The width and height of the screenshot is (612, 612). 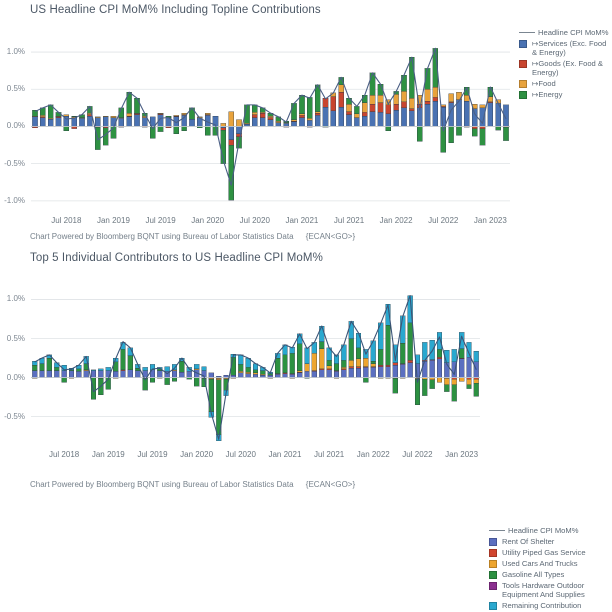 What do you see at coordinates (564, 94) in the screenshot?
I see `legend-item: ↦Energy` at bounding box center [564, 94].